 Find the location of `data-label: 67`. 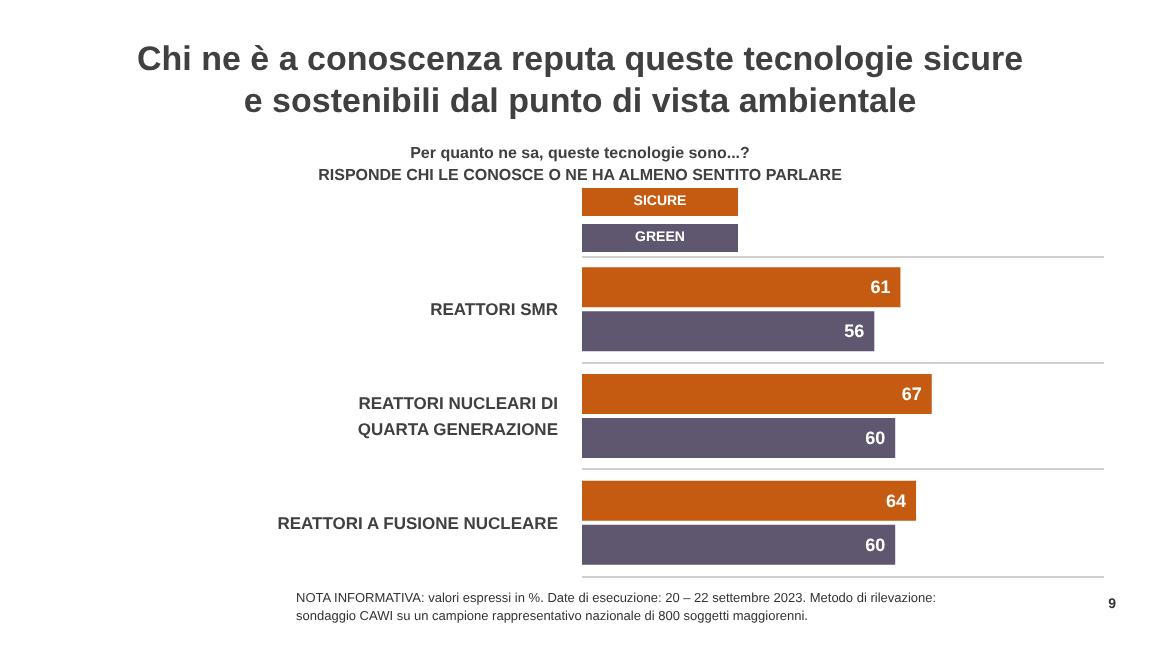

data-label: 67 is located at coordinates (911, 394).